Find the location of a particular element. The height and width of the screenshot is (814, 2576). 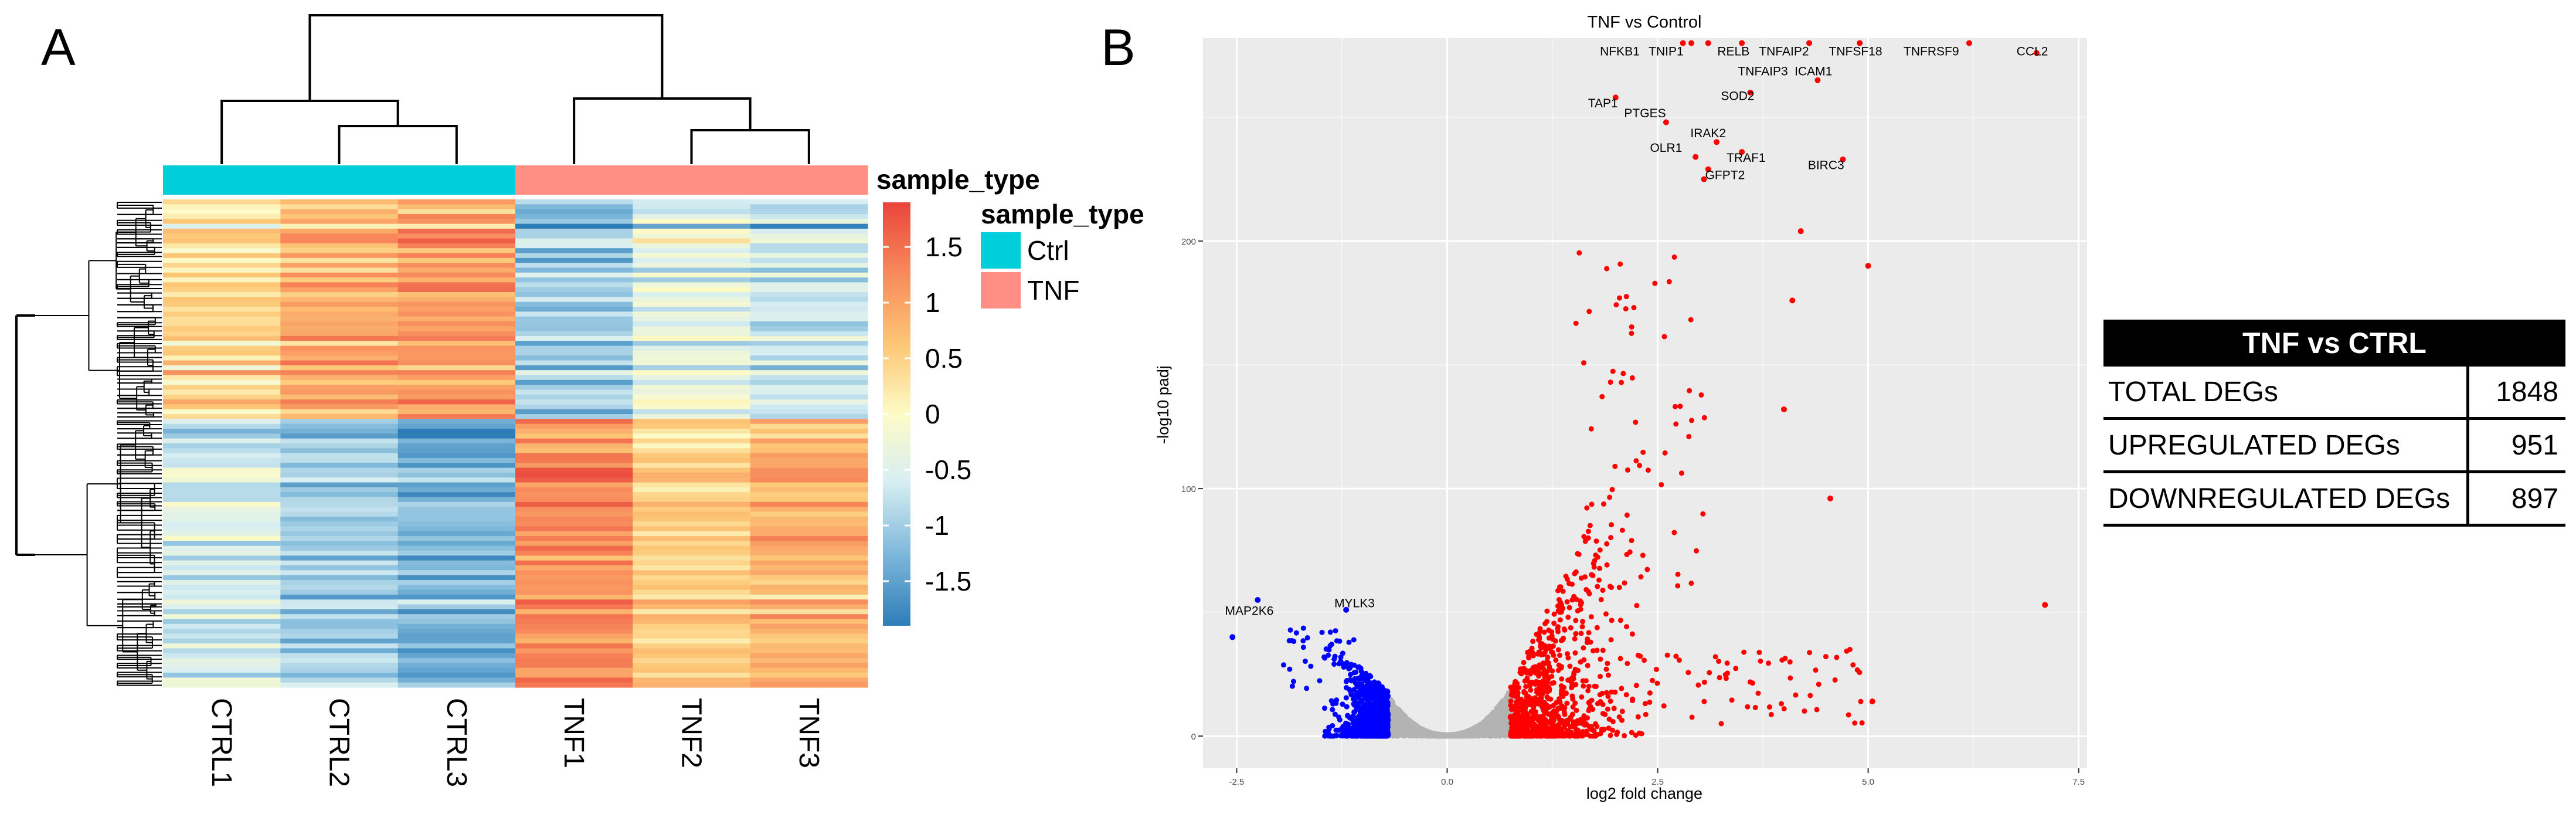

row-dendrogram is located at coordinates (89, 443).